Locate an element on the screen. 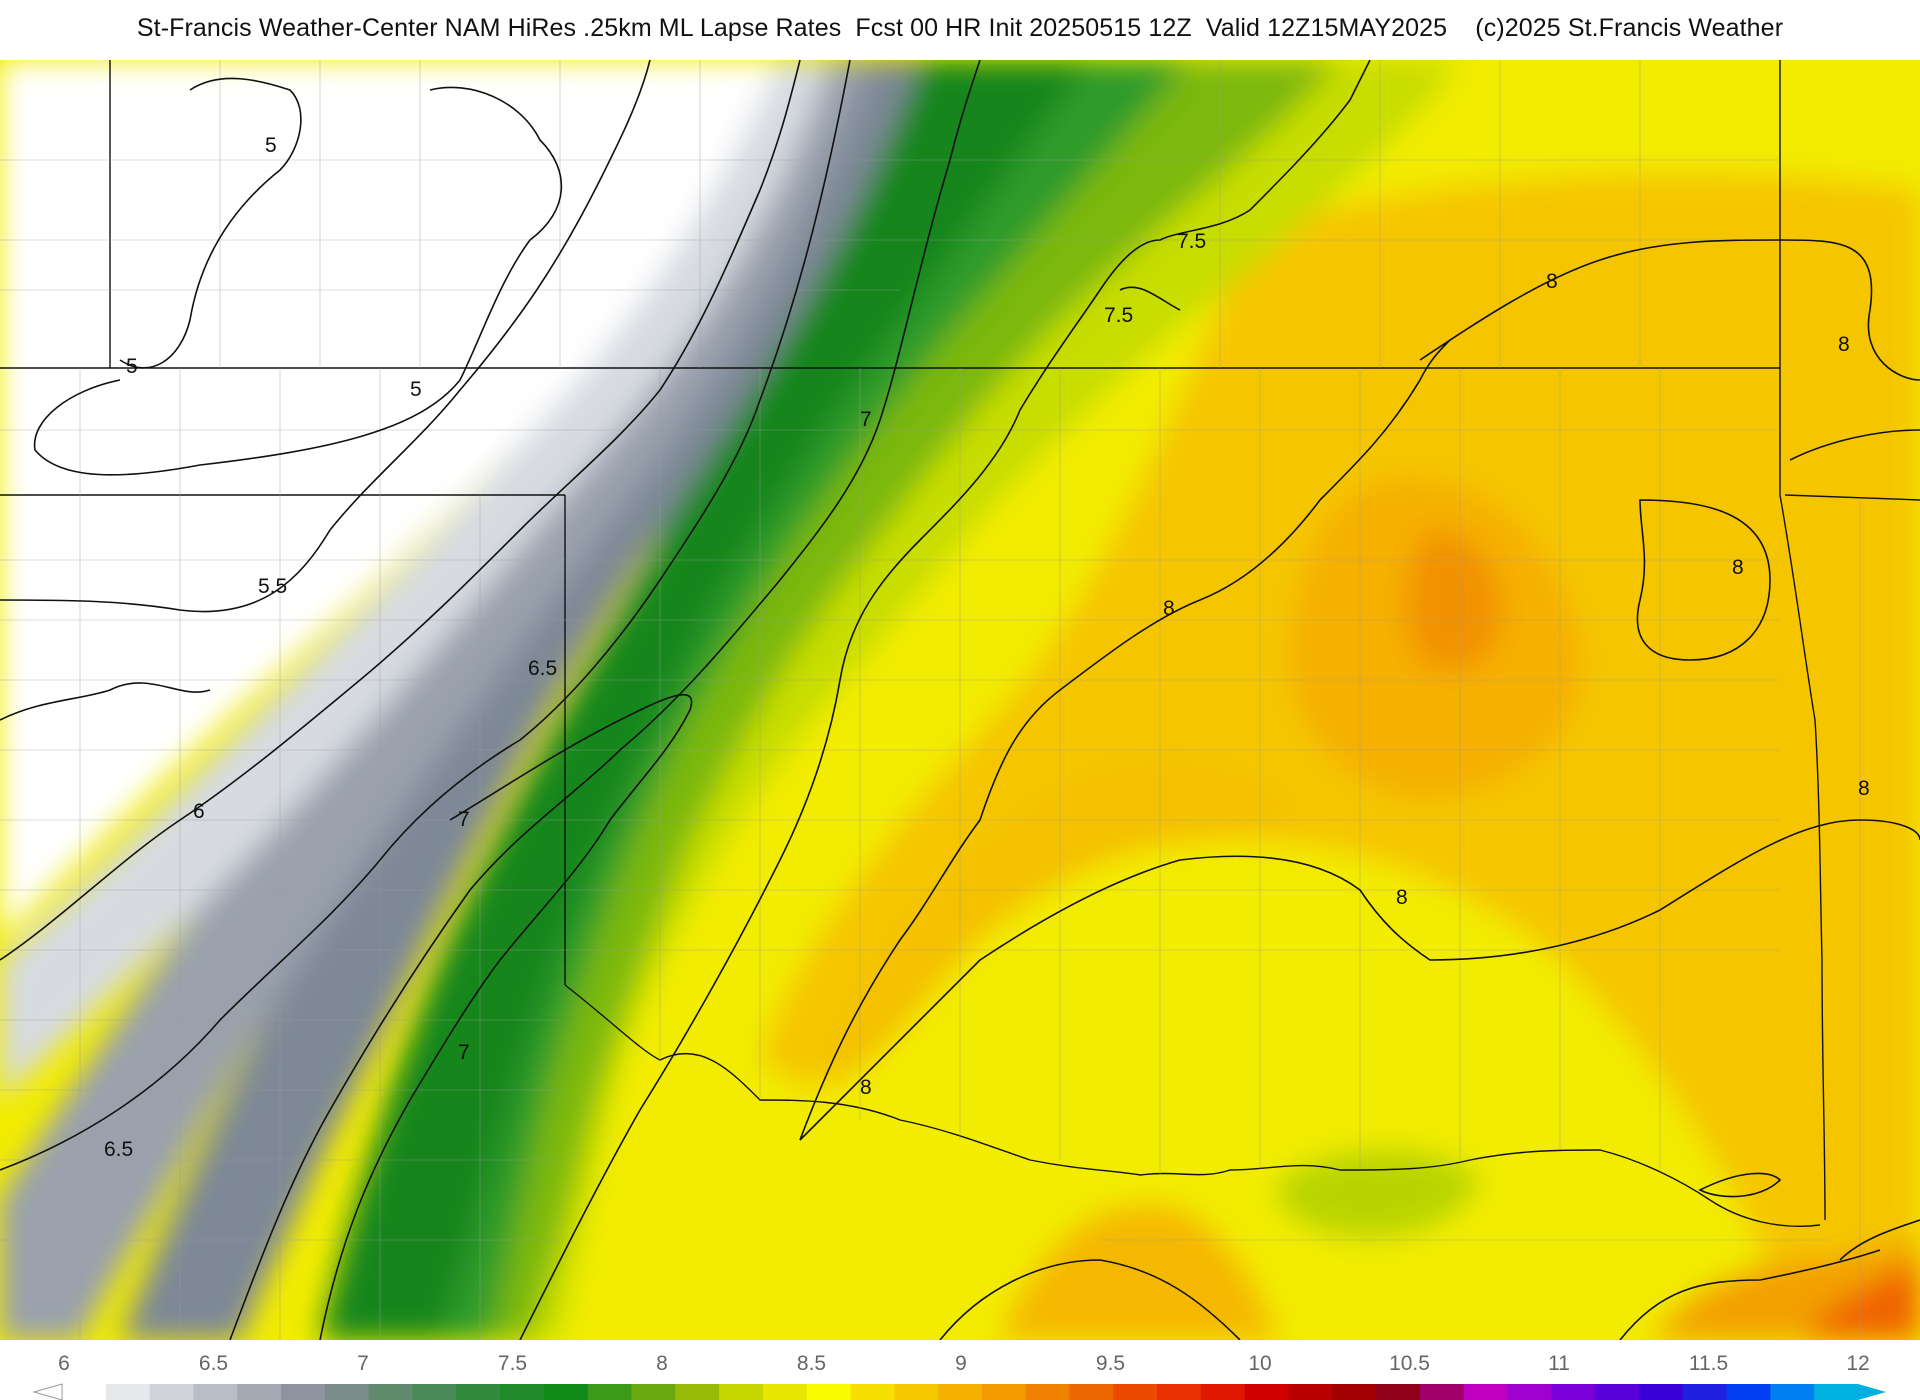  contour-8-north is located at coordinates (1669, 310).